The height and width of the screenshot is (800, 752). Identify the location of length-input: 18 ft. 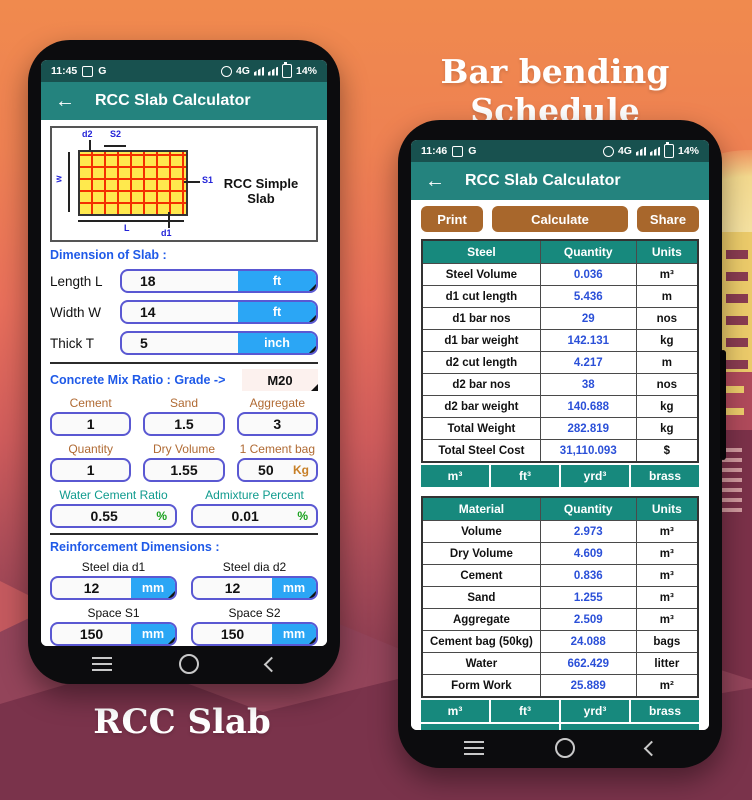
(219, 281).